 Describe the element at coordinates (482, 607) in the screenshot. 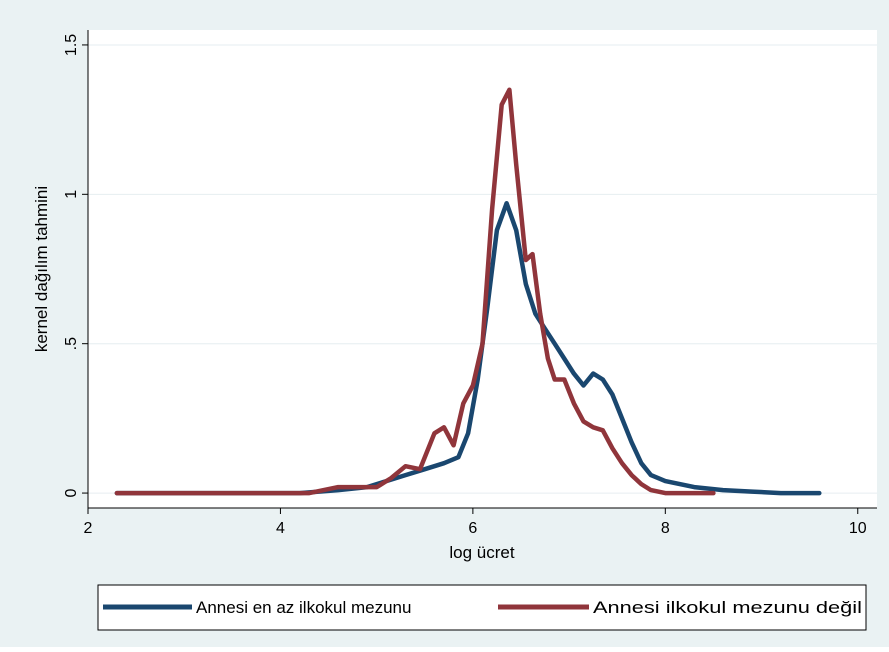

I see `legend-box` at that location.